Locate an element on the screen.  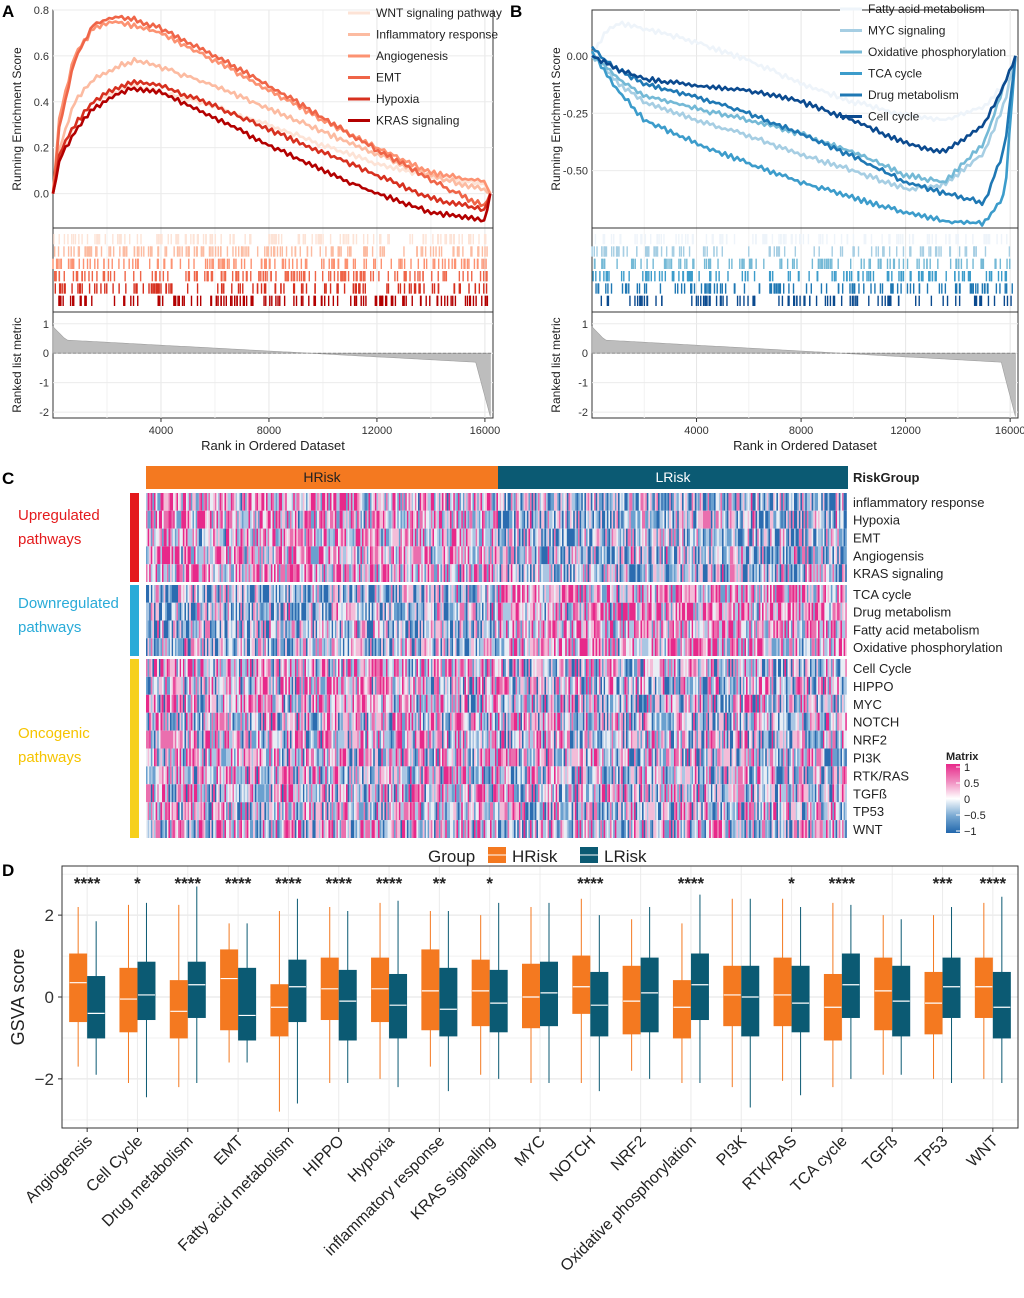
panel-letter-b: B is located at coordinates (516, 11).